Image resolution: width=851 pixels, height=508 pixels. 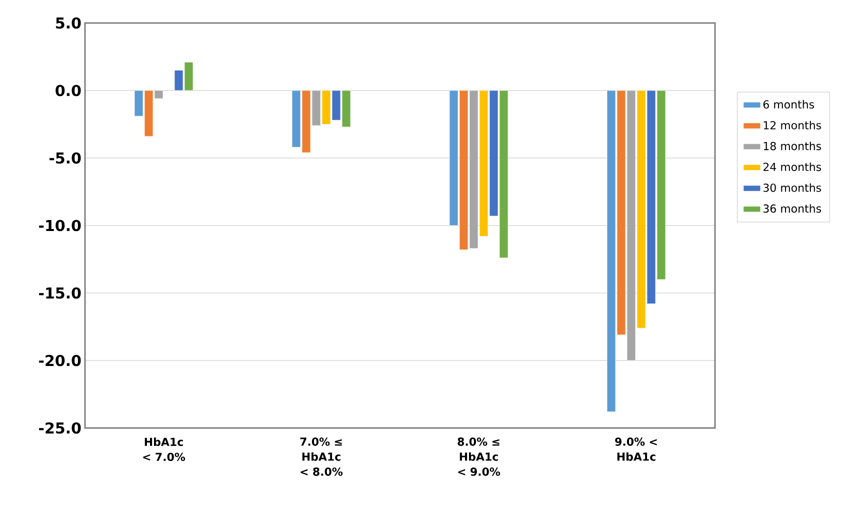 What do you see at coordinates (793, 187) in the screenshot?
I see `legend-label: 30 months` at bounding box center [793, 187].